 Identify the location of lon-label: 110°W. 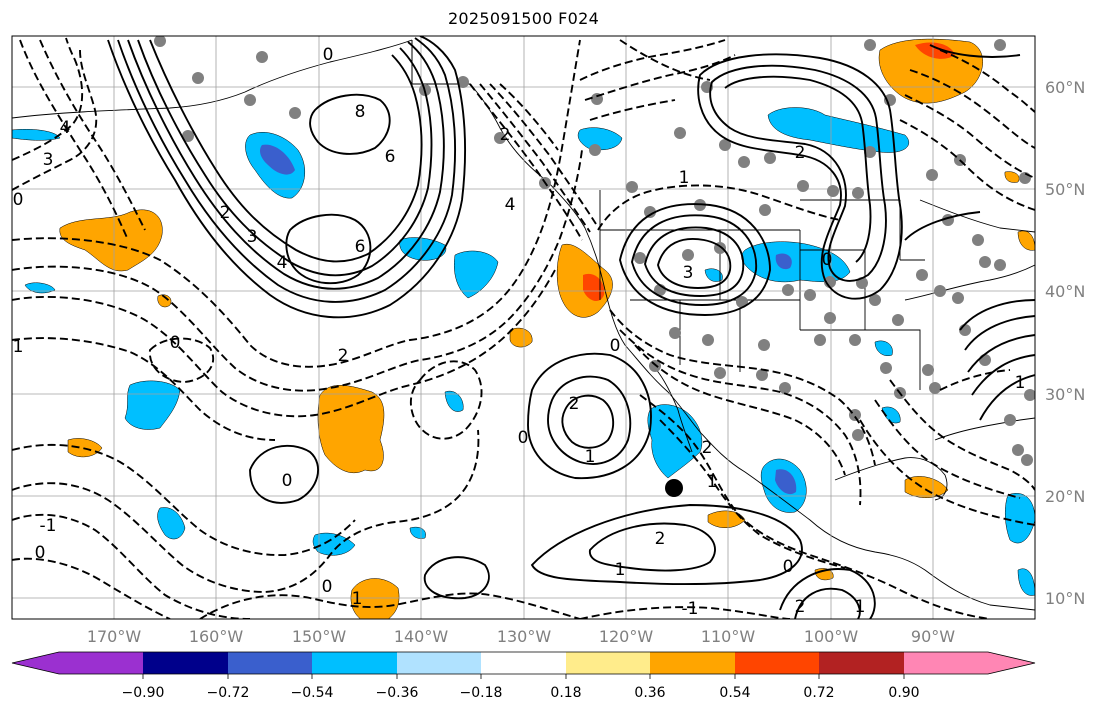
(728, 636).